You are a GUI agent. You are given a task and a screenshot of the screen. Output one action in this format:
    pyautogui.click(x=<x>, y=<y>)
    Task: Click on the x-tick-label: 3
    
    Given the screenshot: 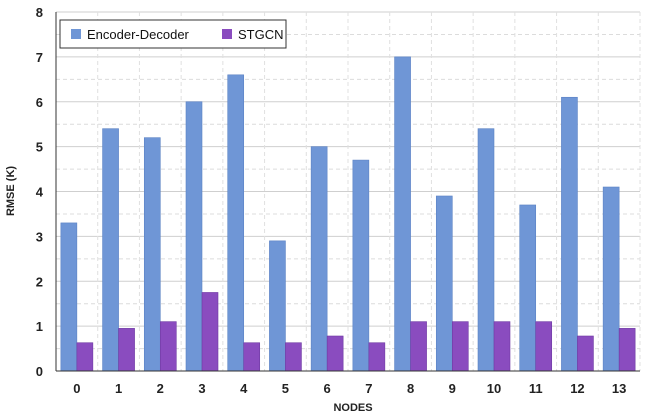 What is the action you would take?
    pyautogui.click(x=201, y=388)
    